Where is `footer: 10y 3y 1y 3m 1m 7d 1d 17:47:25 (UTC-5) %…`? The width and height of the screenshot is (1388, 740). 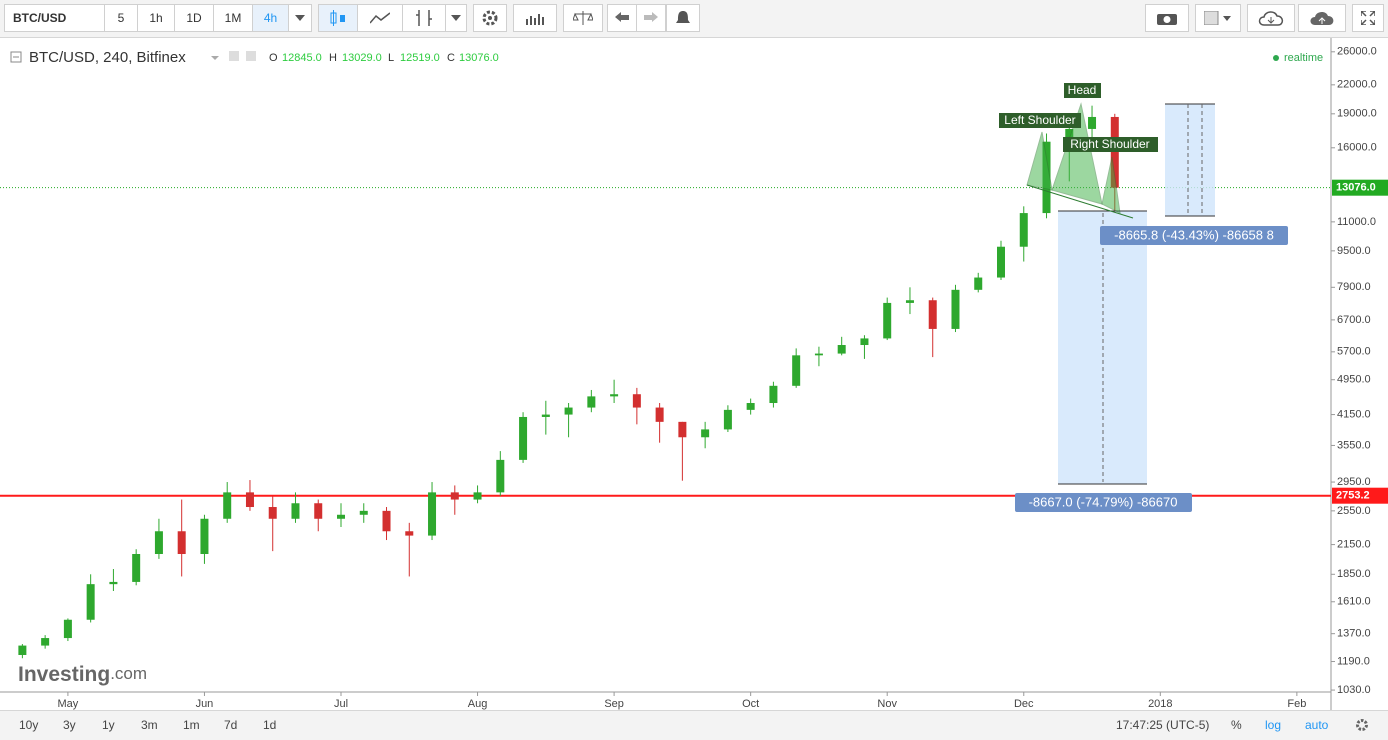 footer: 10y 3y 1y 3m 1m 7d 1d 17:47:25 (UTC-5) %… is located at coordinates (694, 725).